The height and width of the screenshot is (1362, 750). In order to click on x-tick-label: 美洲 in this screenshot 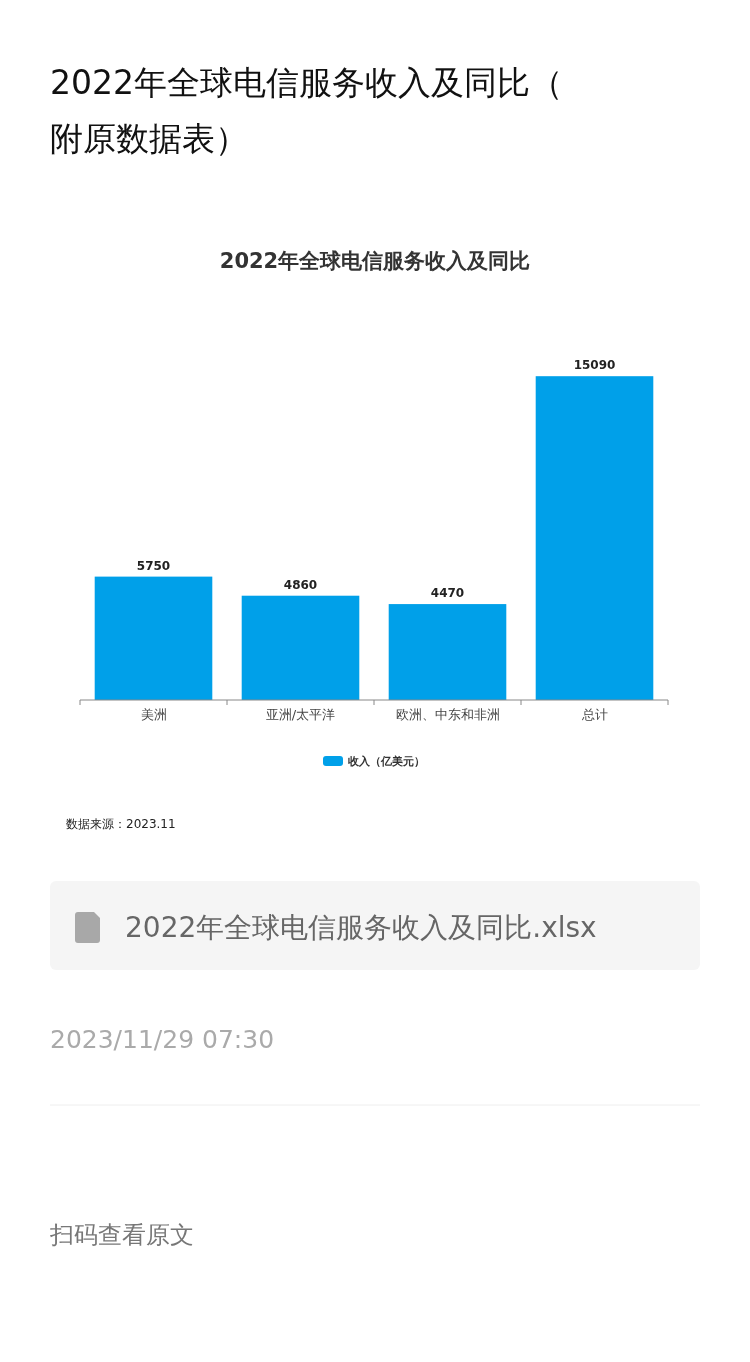, I will do `click(153, 714)`.